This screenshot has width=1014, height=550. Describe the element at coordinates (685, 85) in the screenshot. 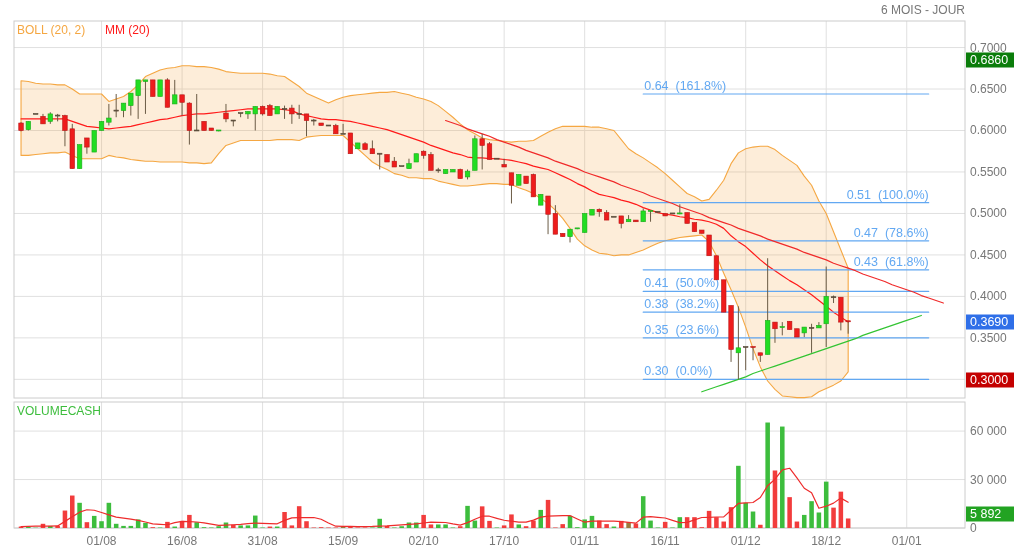

I see `series-label: 0.64 (161.8%)` at that location.